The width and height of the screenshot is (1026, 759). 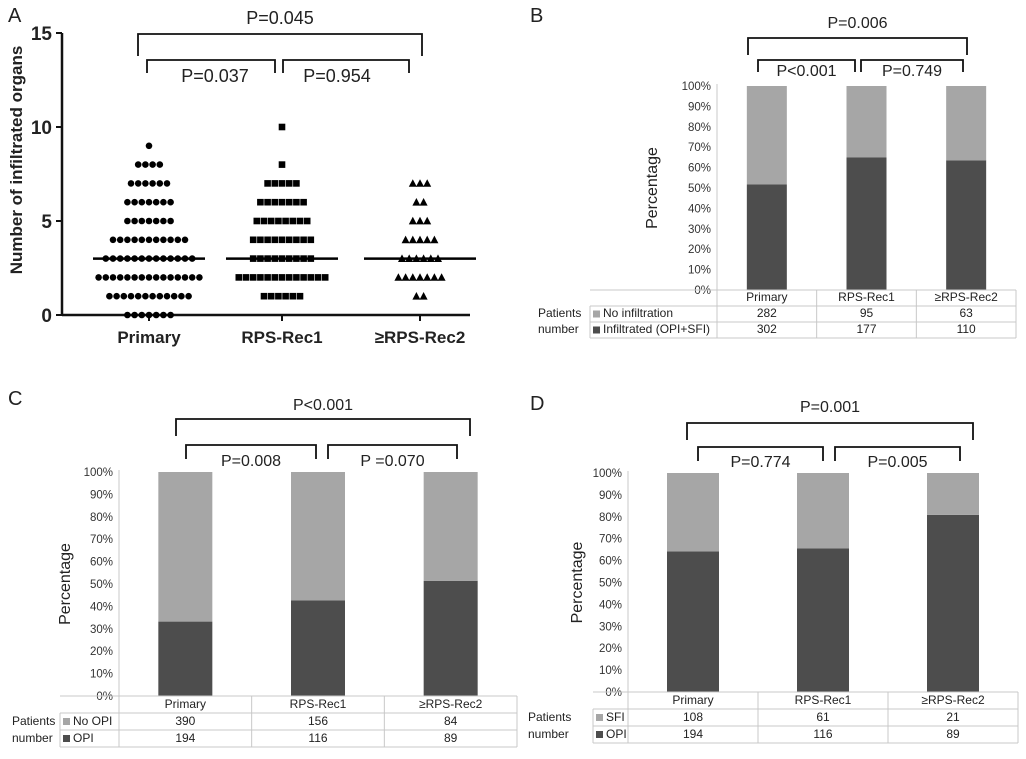 What do you see at coordinates (638, 313) in the screenshot?
I see `legend-label: No infiltration` at bounding box center [638, 313].